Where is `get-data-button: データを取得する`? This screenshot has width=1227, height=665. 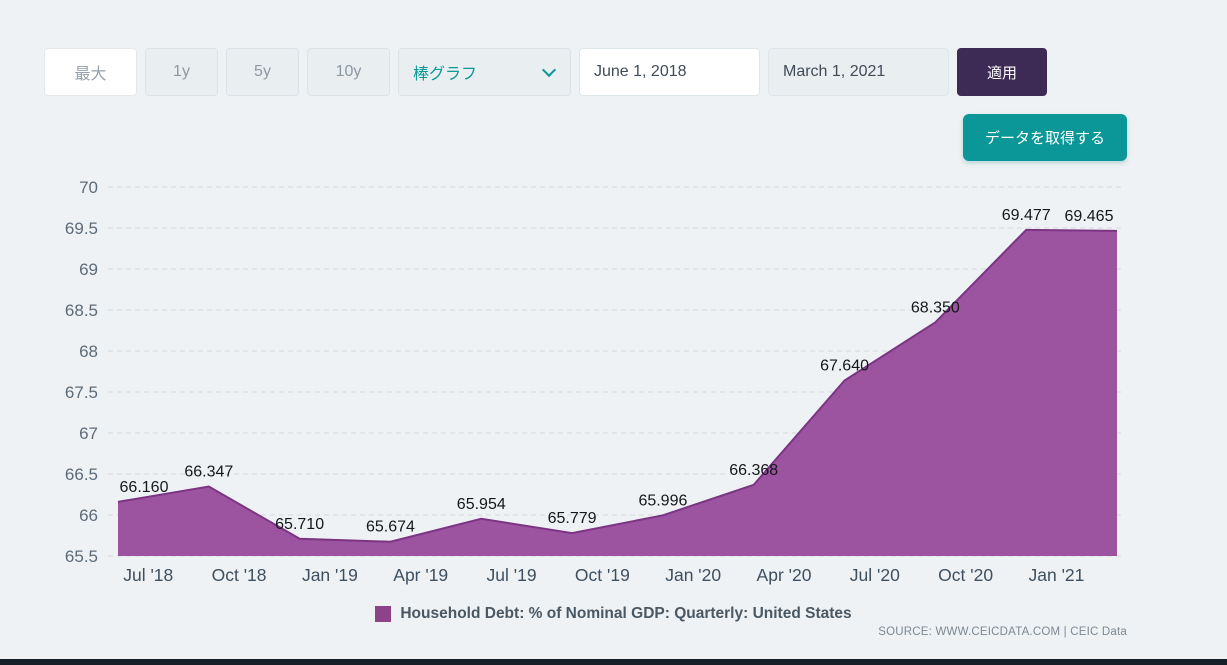 get-data-button: データを取得する is located at coordinates (1044, 137).